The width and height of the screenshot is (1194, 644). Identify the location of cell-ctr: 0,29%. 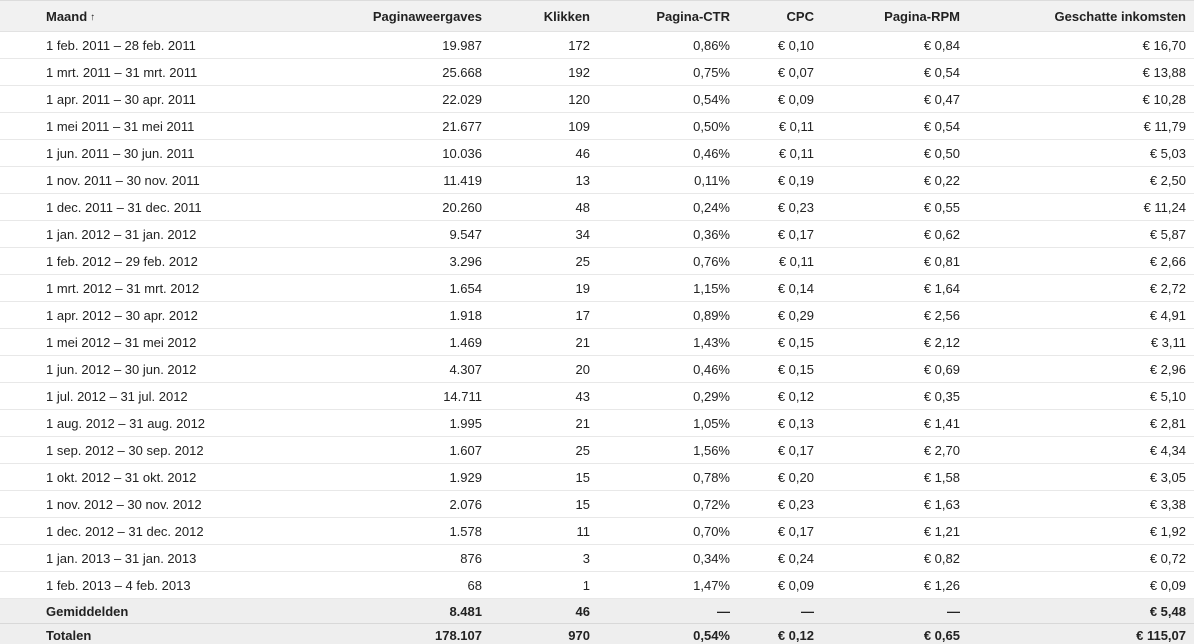
(668, 396).